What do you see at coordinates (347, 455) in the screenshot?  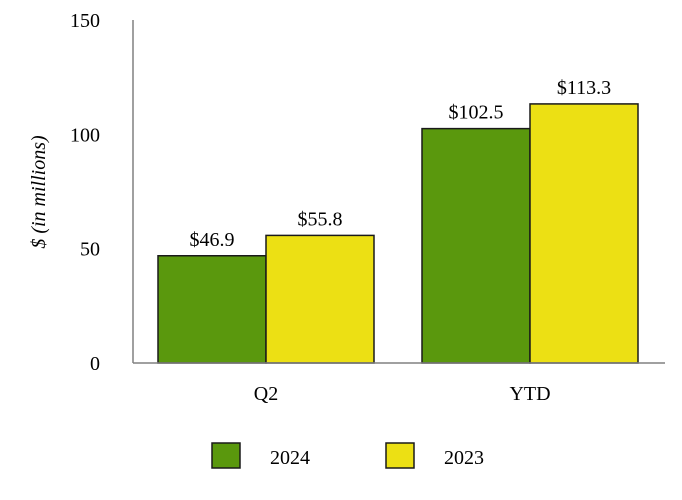 I see `legend: 2024 2023` at bounding box center [347, 455].